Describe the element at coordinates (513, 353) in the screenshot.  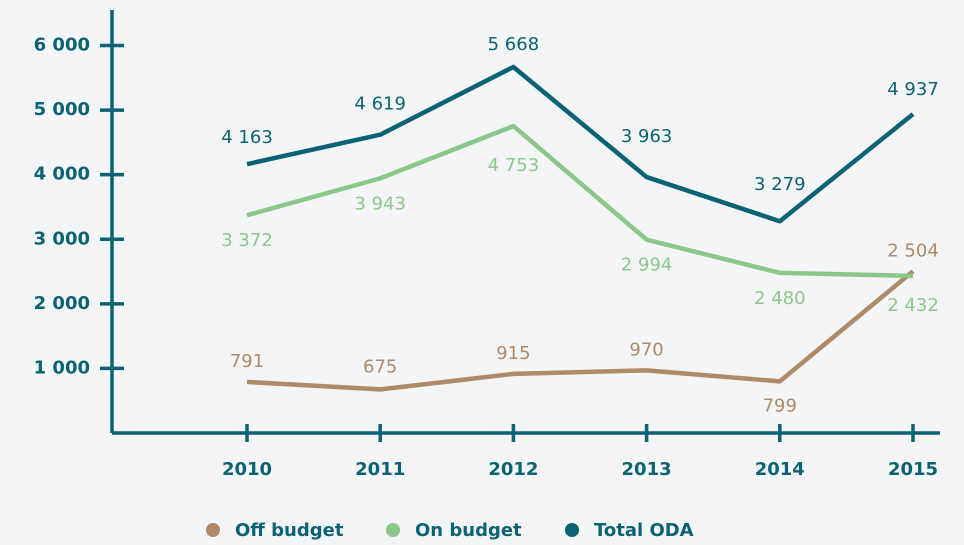
I see `data-label: 915` at that location.